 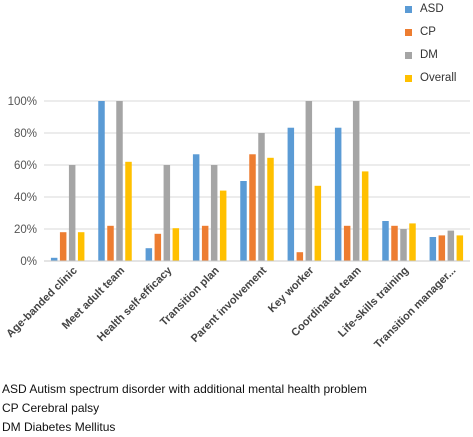 What do you see at coordinates (408, 9) in the screenshot?
I see `legend-swatch-asd` at bounding box center [408, 9].